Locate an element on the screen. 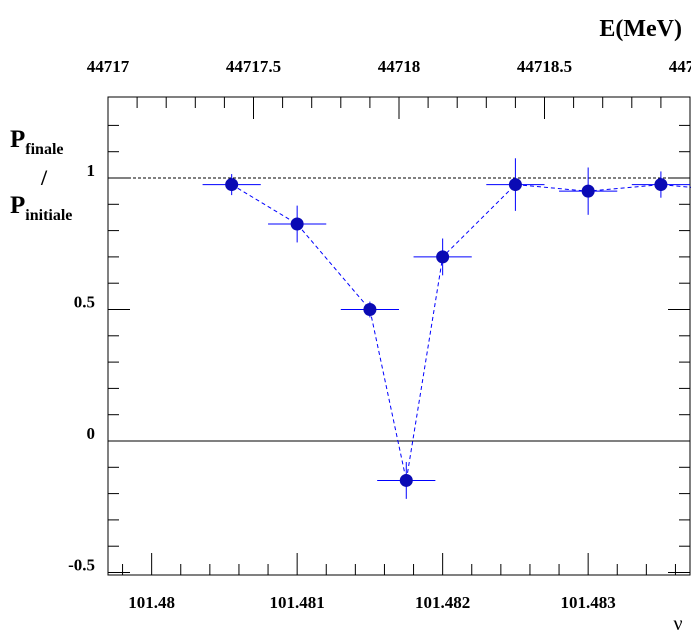 Image resolution: width=691 pixels, height=633 pixels. top-tick-label: 44717 is located at coordinates (108, 66).